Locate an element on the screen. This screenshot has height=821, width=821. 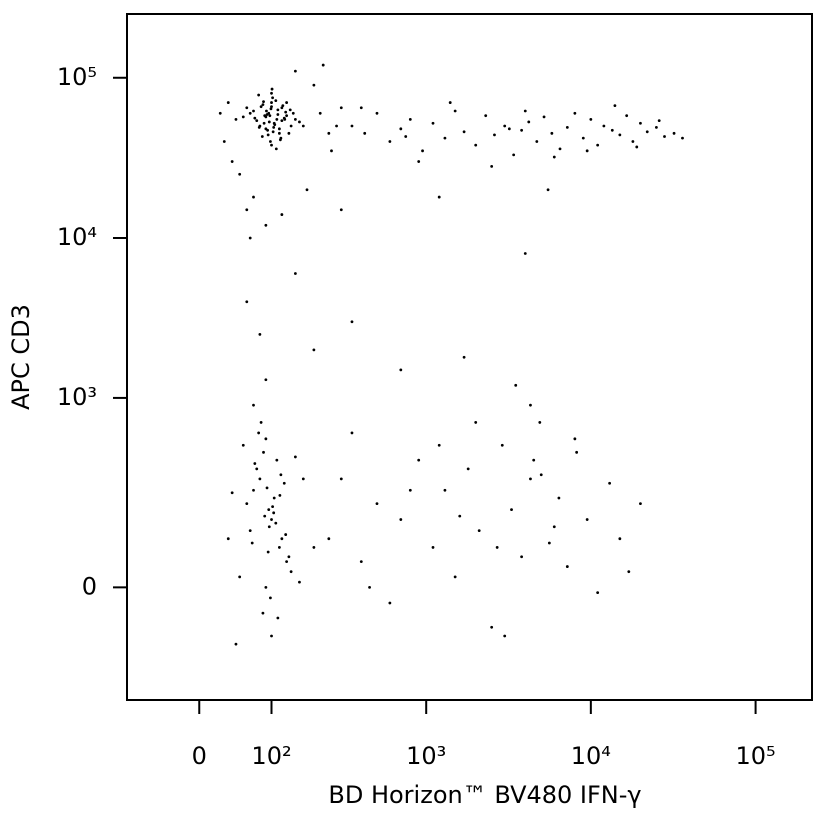
x-tick-label: 10⁴ is located at coordinates (591, 756).